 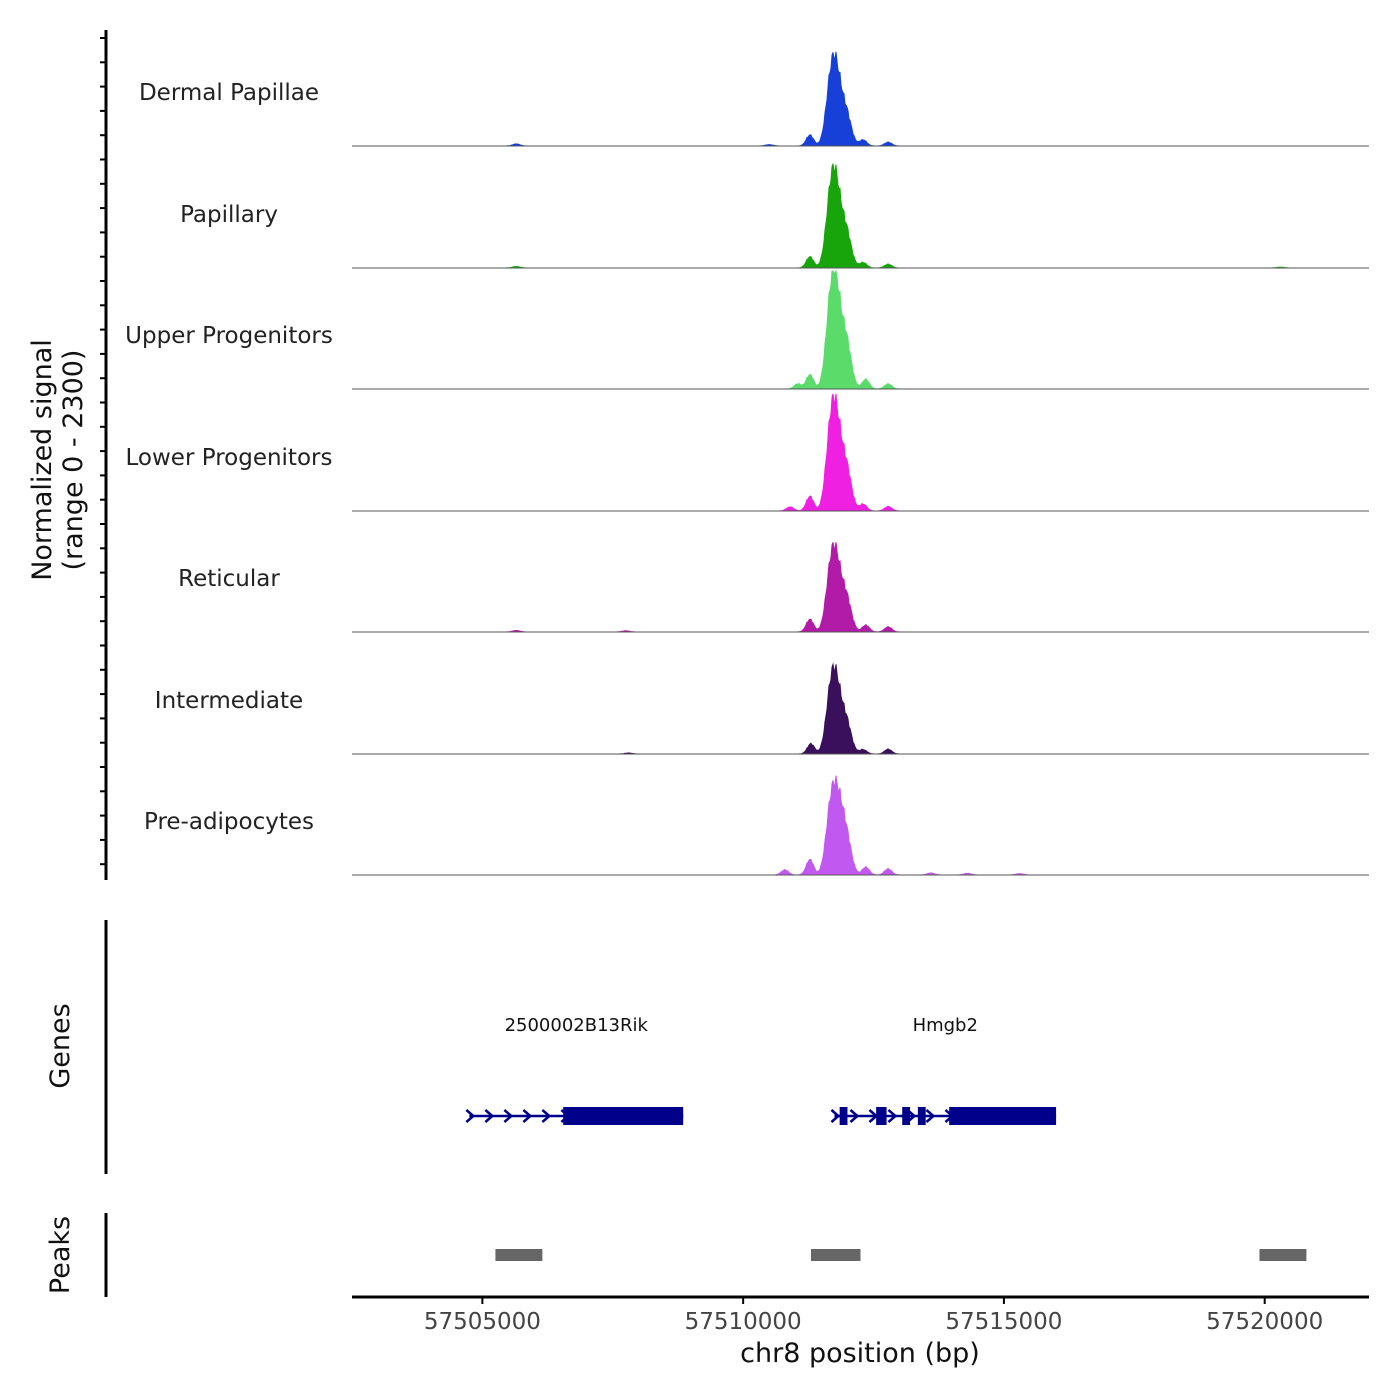 I want to click on axes-layer, so click(x=104, y=663).